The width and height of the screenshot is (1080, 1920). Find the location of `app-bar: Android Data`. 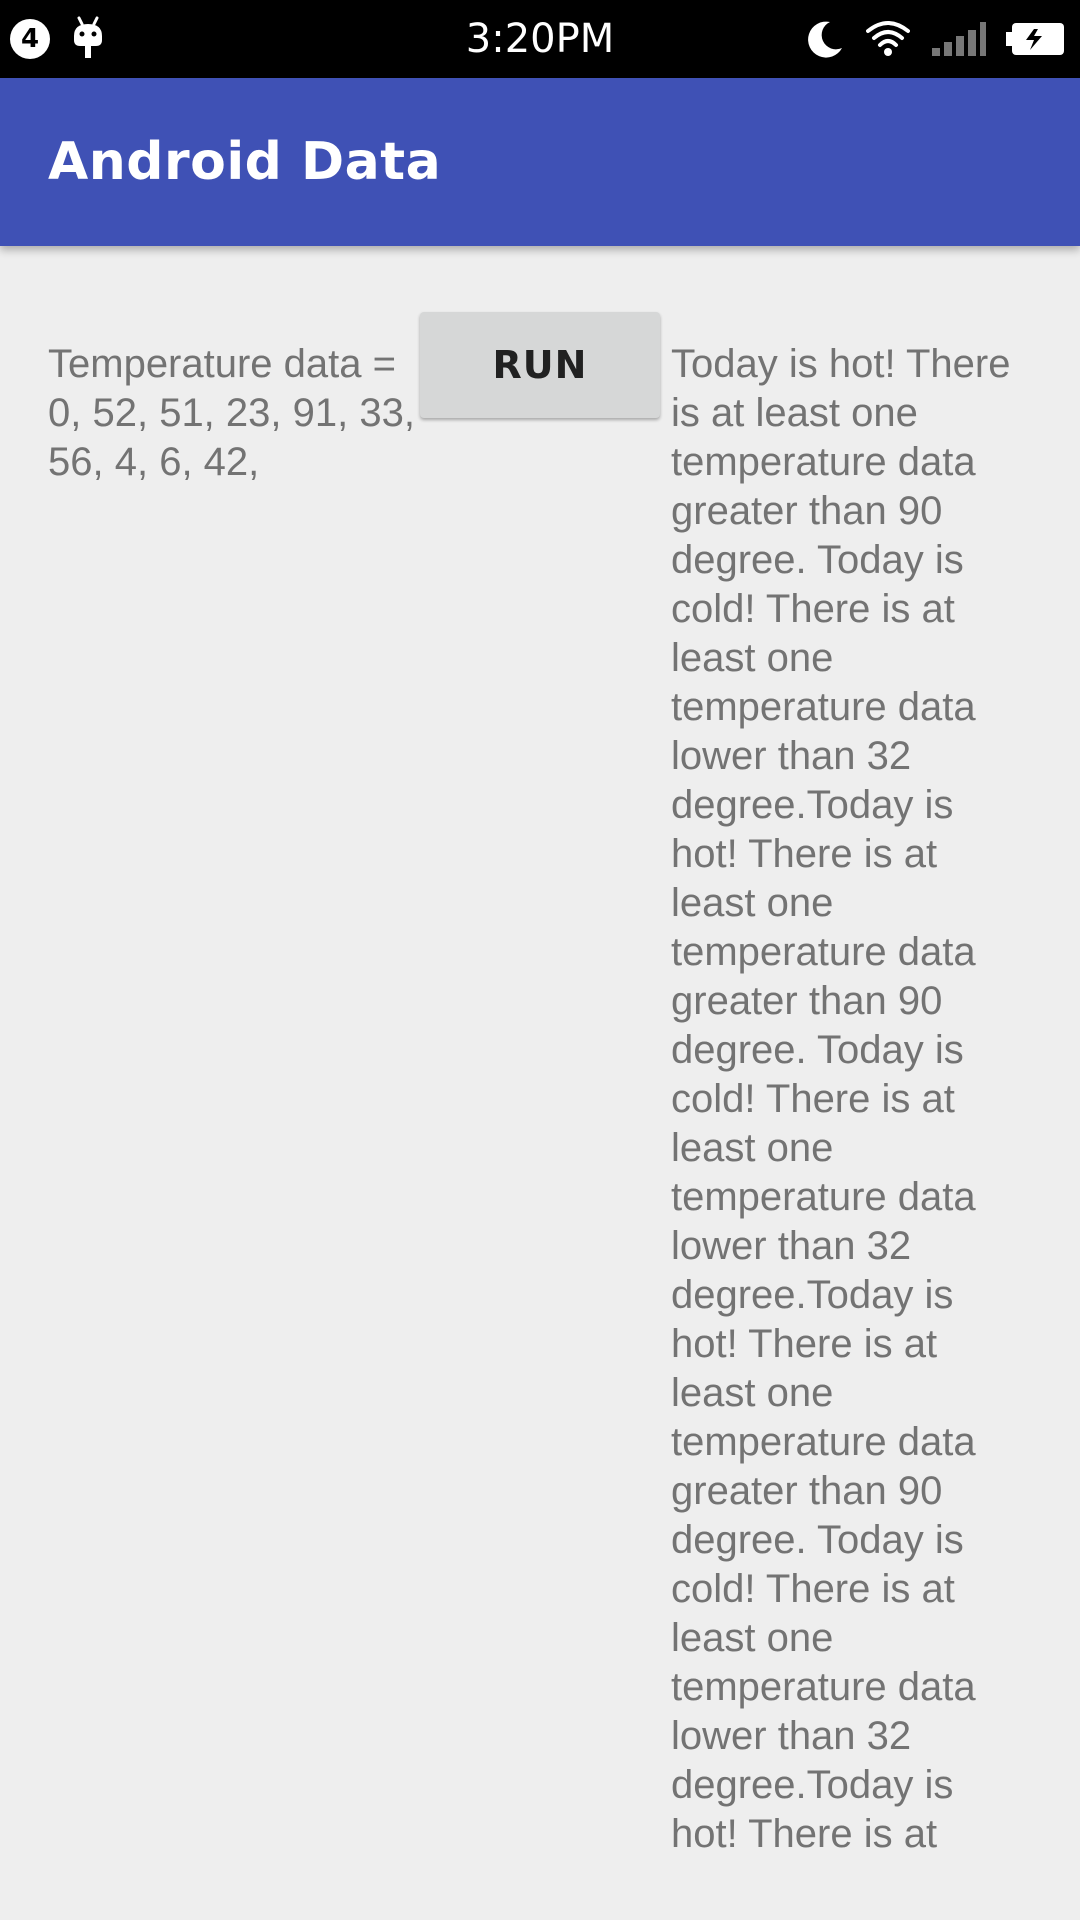

app-bar: Android Data is located at coordinates (540, 162).